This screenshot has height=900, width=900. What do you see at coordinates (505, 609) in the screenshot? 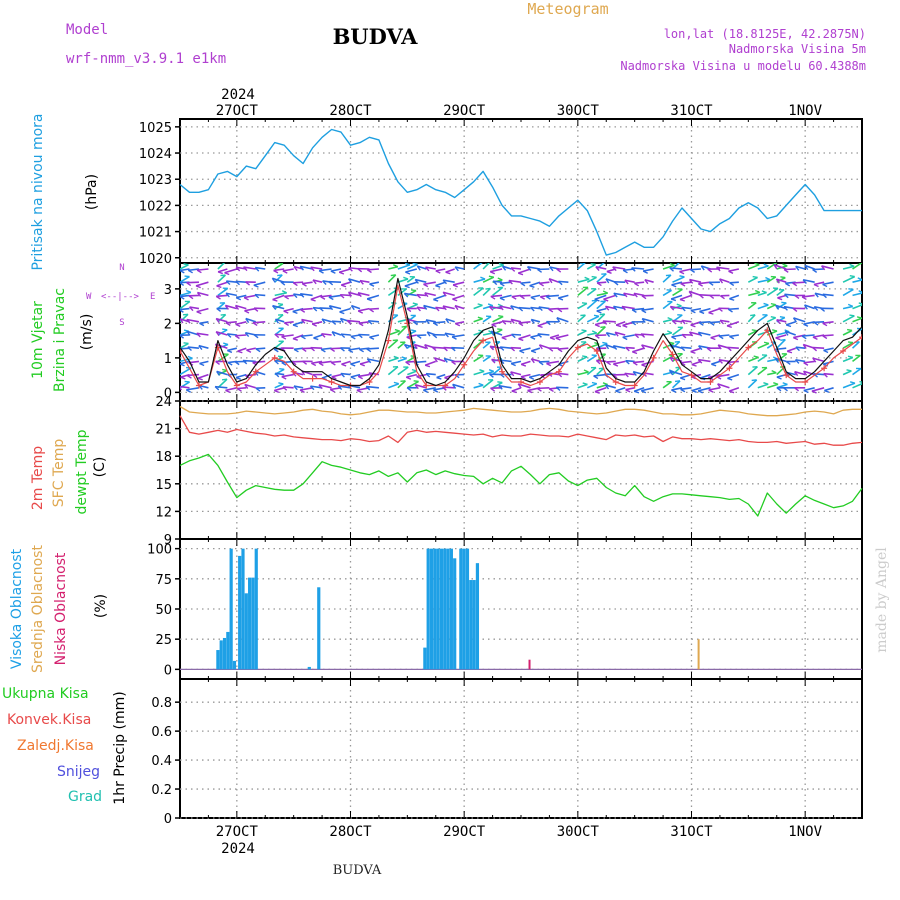
I see `panel-clouds: 0 25 50 75 100` at bounding box center [505, 609].